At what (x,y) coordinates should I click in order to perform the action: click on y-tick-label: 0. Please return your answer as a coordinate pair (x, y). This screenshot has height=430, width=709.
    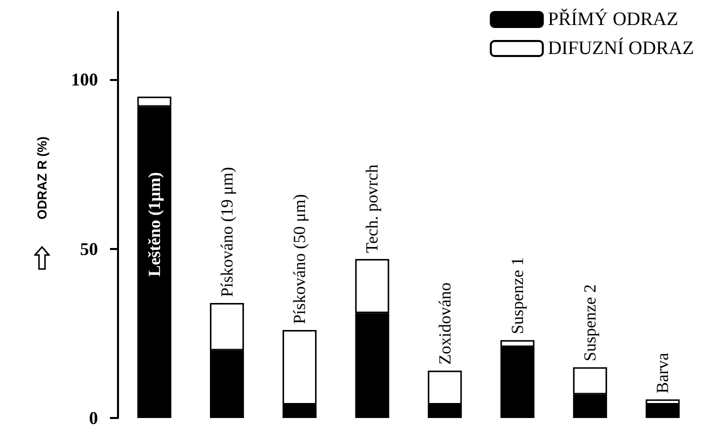
    Looking at the image, I should click on (93, 418).